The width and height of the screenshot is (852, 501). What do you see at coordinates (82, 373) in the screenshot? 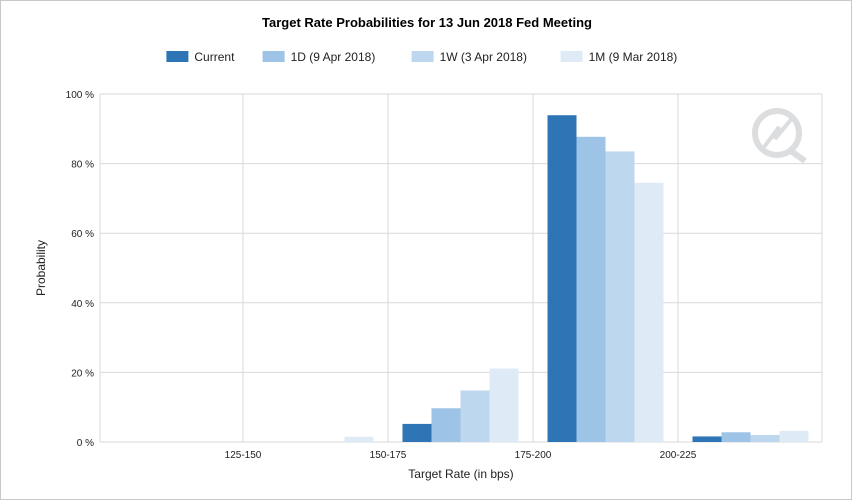
I see `y-tick-label: 20 %` at bounding box center [82, 373].